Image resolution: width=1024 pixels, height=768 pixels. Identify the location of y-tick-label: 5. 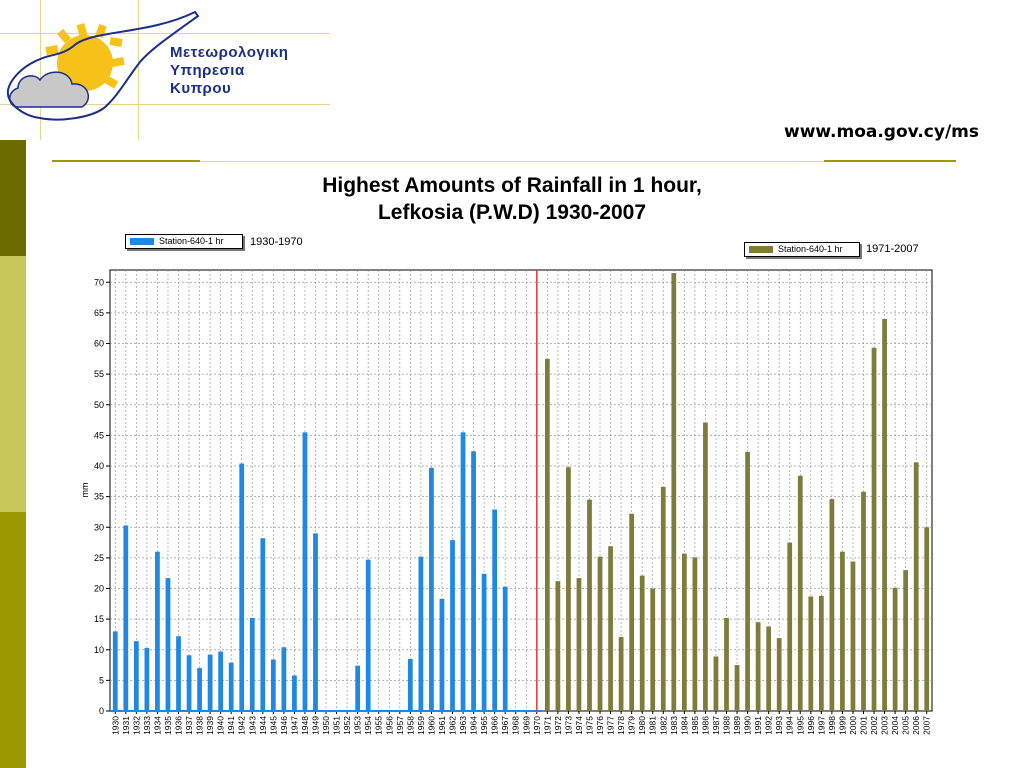
(101, 680).